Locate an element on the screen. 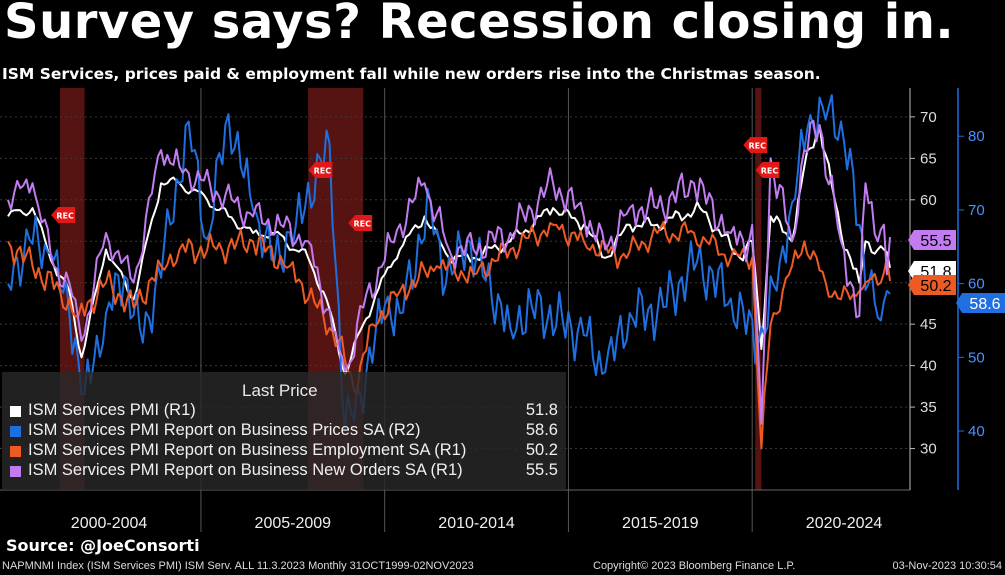  right-tick-label: 80 is located at coordinates (976, 136).